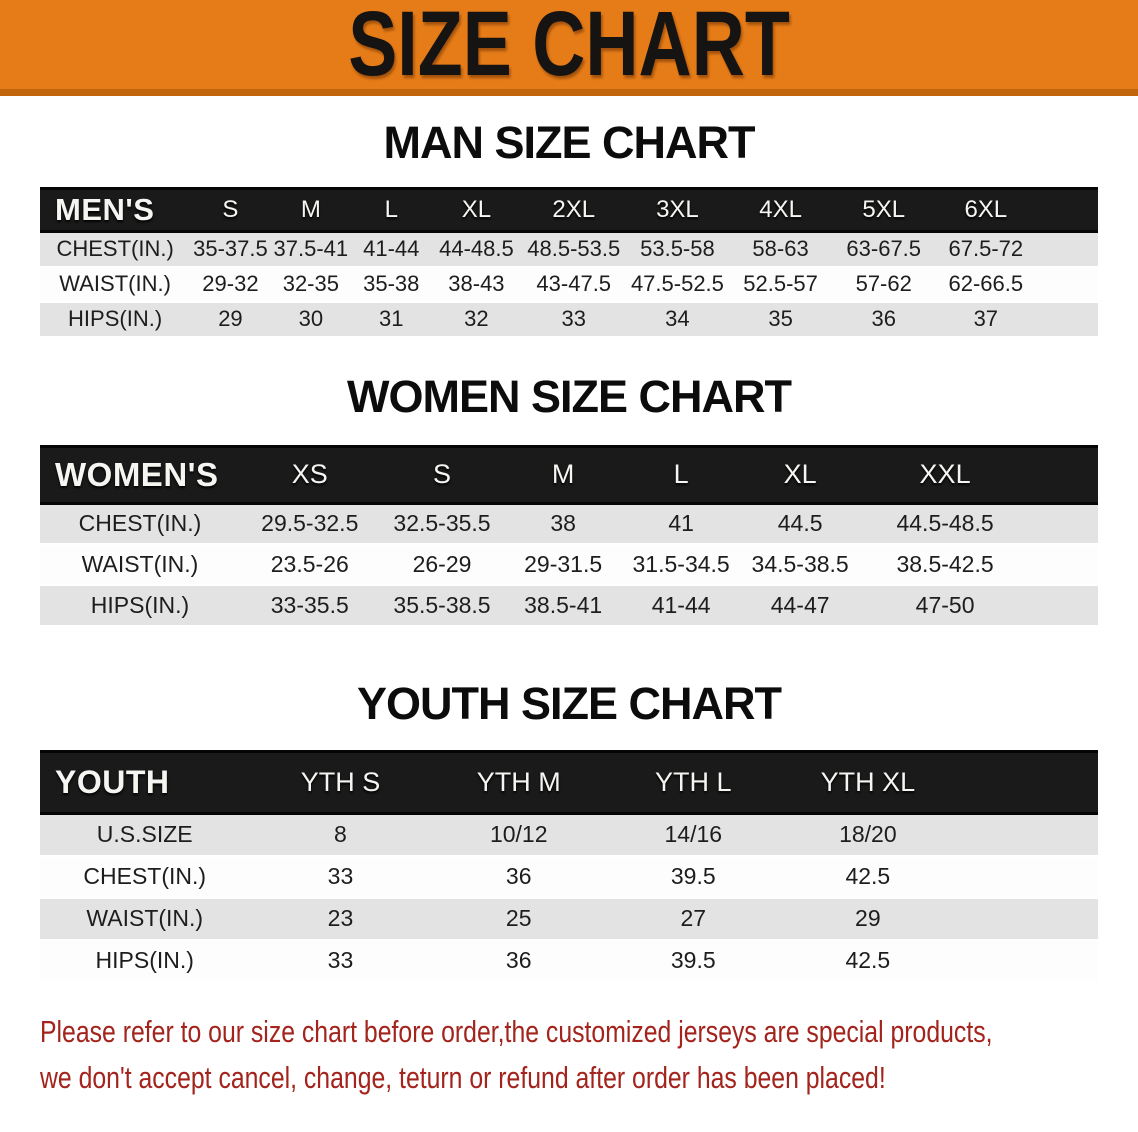 Image resolution: width=1138 pixels, height=1132 pixels. What do you see at coordinates (569, 210) in the screenshot?
I see `size-header-row: MEN'S S M L XL 2XL 3XL 4XL 5XL 6XL` at bounding box center [569, 210].